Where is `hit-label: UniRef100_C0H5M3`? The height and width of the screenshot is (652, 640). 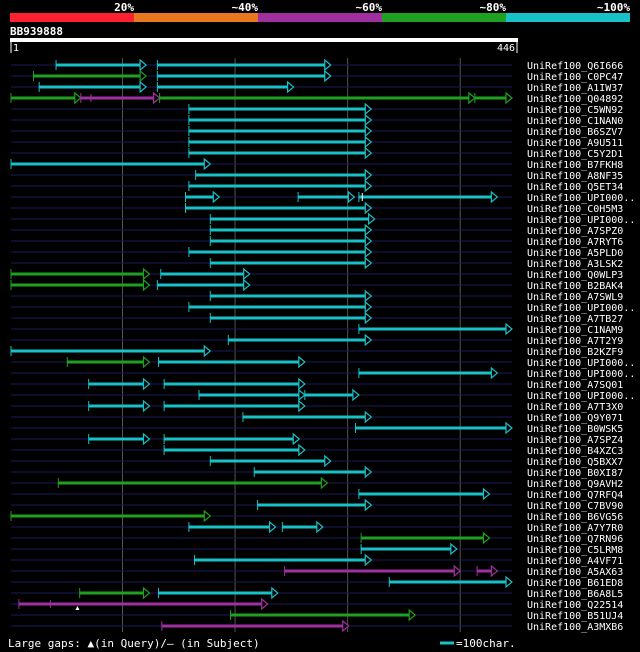
hit-label: UniRef100_C0H5M3 is located at coordinates (575, 209).